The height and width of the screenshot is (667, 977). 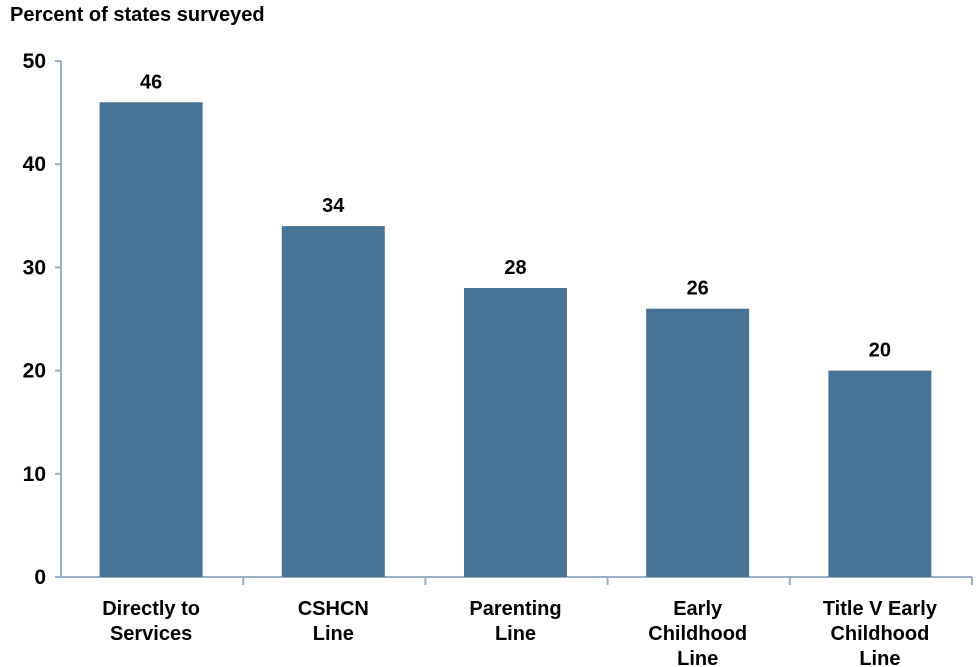 What do you see at coordinates (333, 609) in the screenshot?
I see `x-category-label: CSHCN` at bounding box center [333, 609].